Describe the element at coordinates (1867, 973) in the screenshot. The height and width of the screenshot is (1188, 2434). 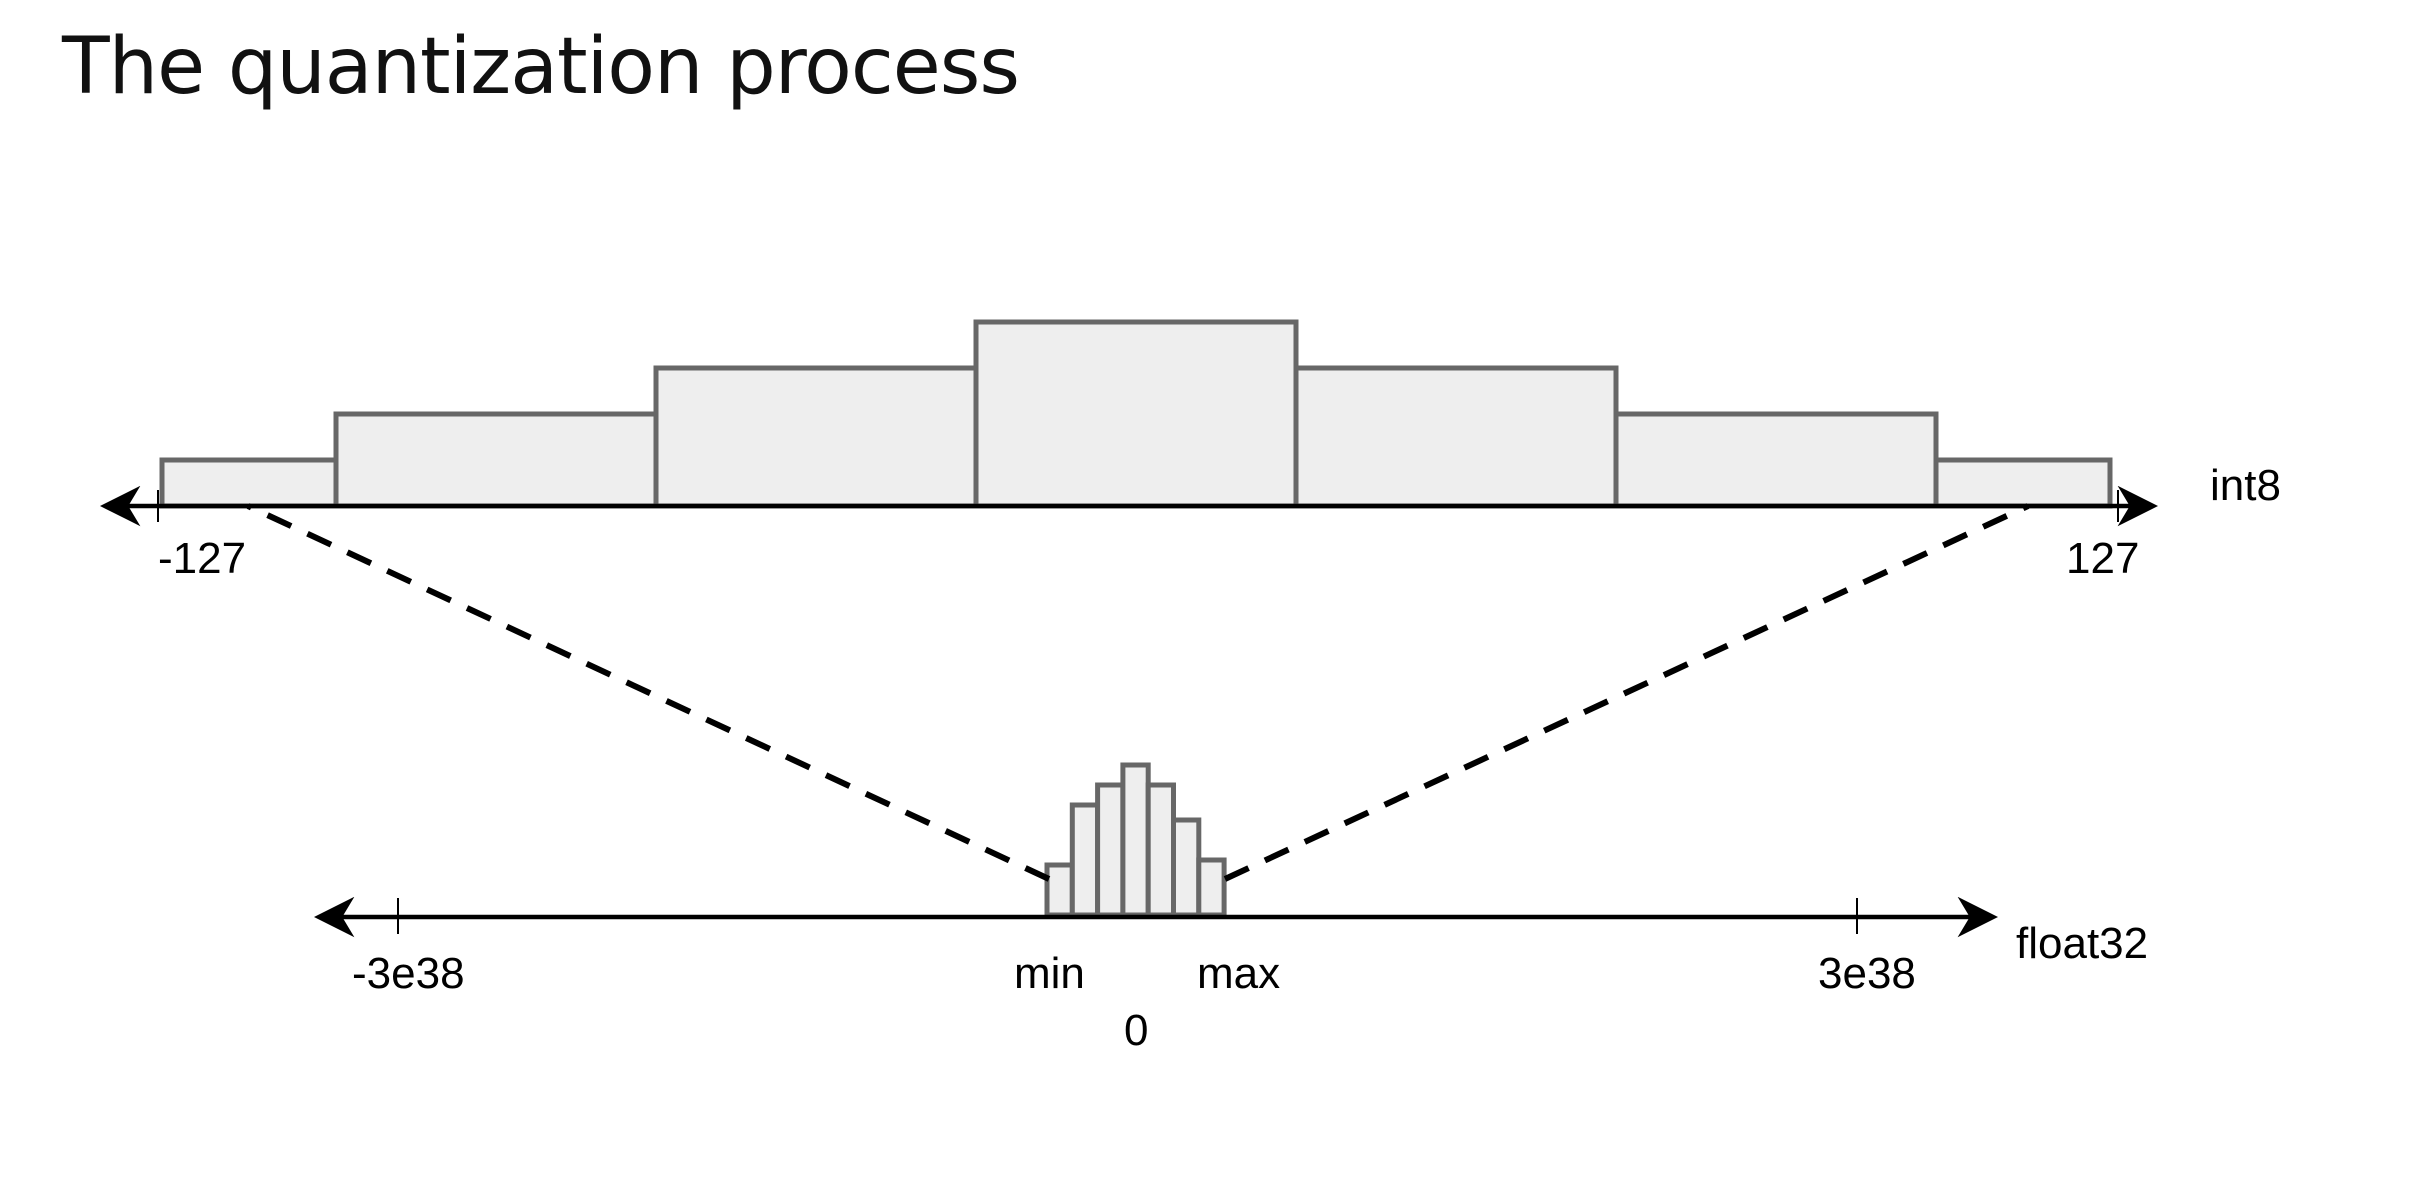
I see `float32-max-label: 3e38` at that location.